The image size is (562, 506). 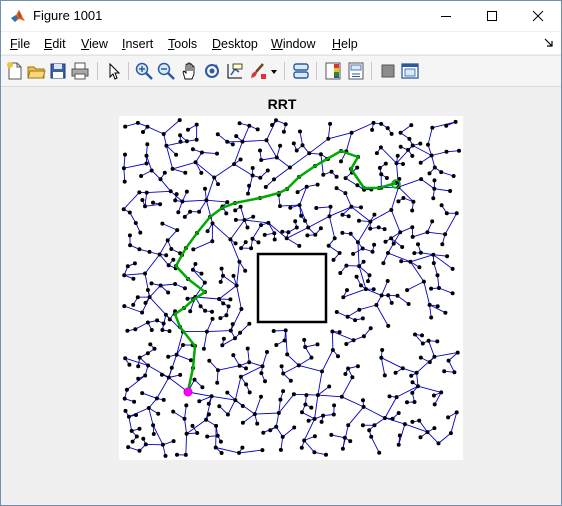 What do you see at coordinates (212, 71) in the screenshot?
I see `rotate-3d-icon` at bounding box center [212, 71].